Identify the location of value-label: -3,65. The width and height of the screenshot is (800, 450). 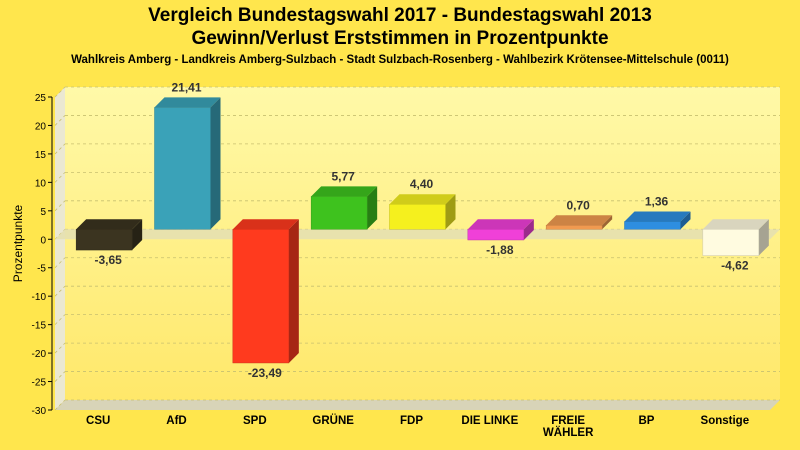
(108, 260).